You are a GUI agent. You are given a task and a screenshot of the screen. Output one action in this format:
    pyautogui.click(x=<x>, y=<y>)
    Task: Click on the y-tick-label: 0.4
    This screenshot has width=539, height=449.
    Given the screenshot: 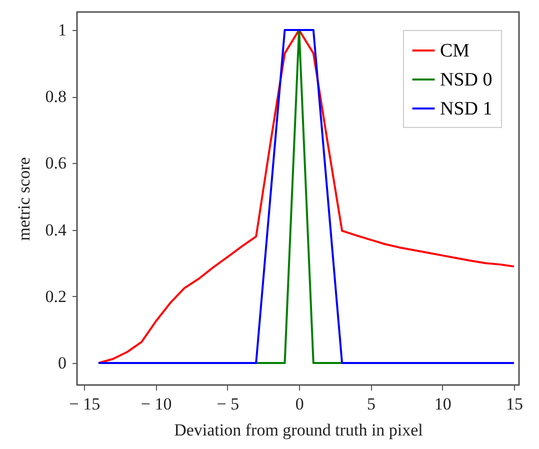 What is the action you would take?
    pyautogui.click(x=56, y=230)
    